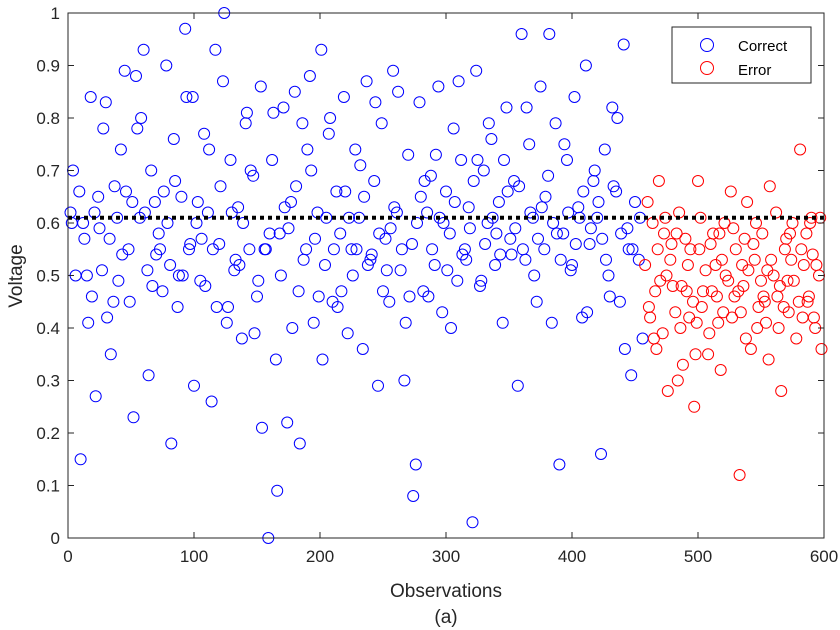 Image resolution: width=840 pixels, height=630 pixels. Describe the element at coordinates (320, 556) in the screenshot. I see `x-tick-label-2: 200` at that location.